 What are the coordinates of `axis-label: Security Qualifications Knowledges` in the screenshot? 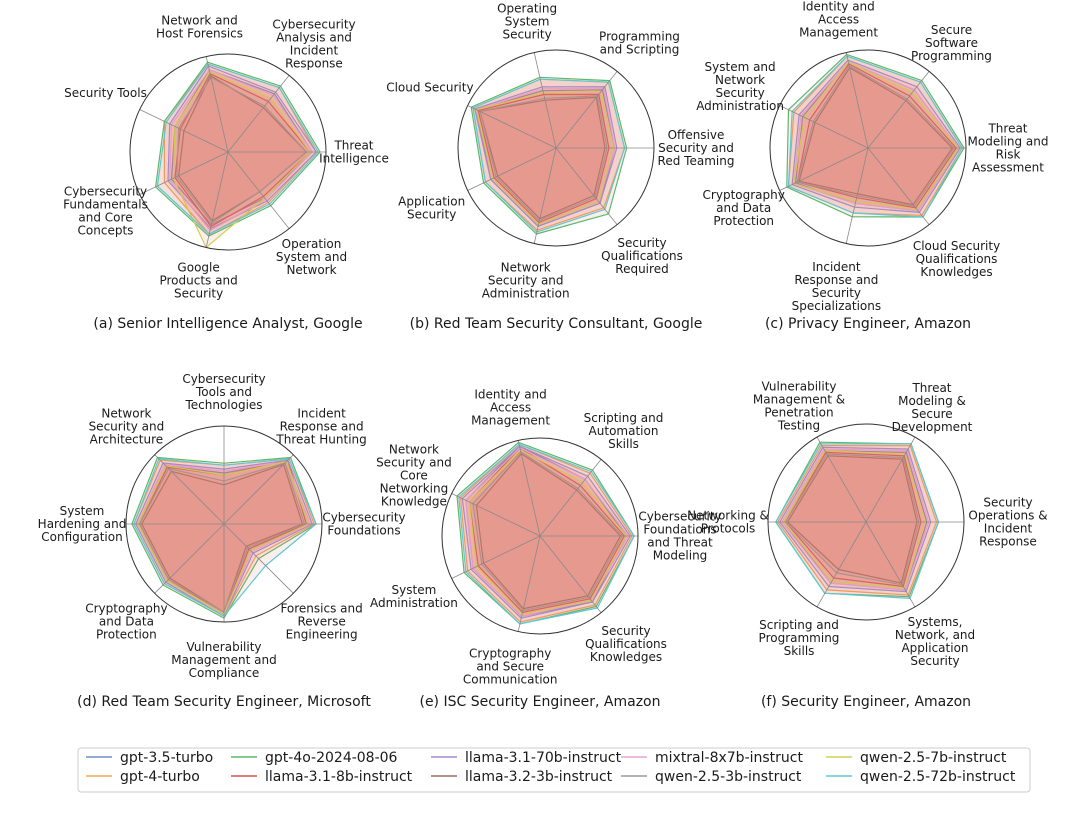 It's located at (626, 644).